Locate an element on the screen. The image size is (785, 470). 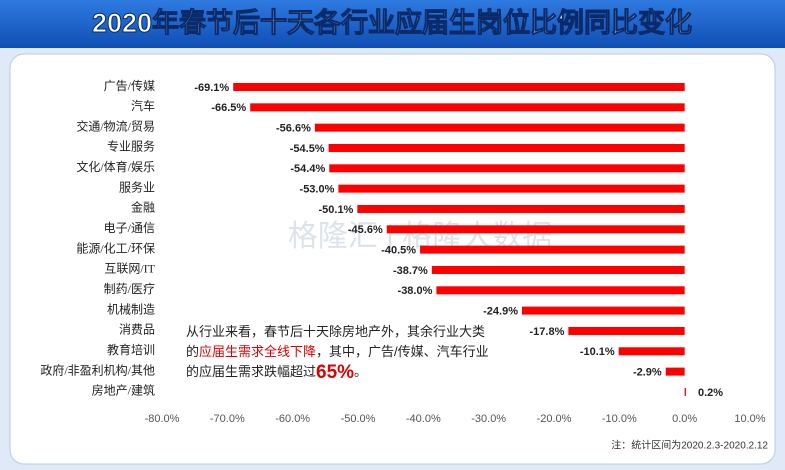
value-label: -40.5% is located at coordinates (398, 251).